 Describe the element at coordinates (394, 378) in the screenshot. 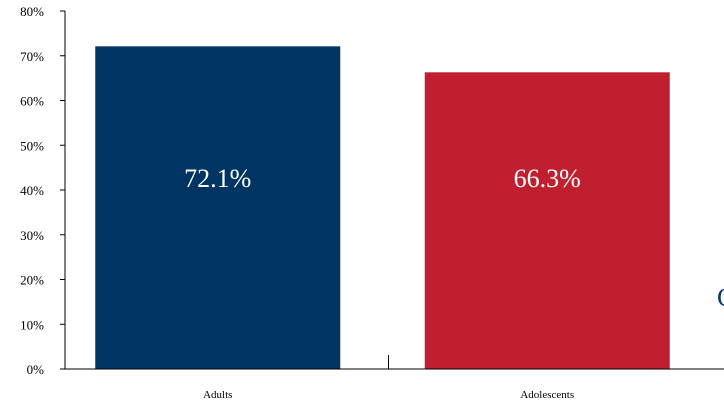

I see `x-axis: Adults Adolescents` at that location.